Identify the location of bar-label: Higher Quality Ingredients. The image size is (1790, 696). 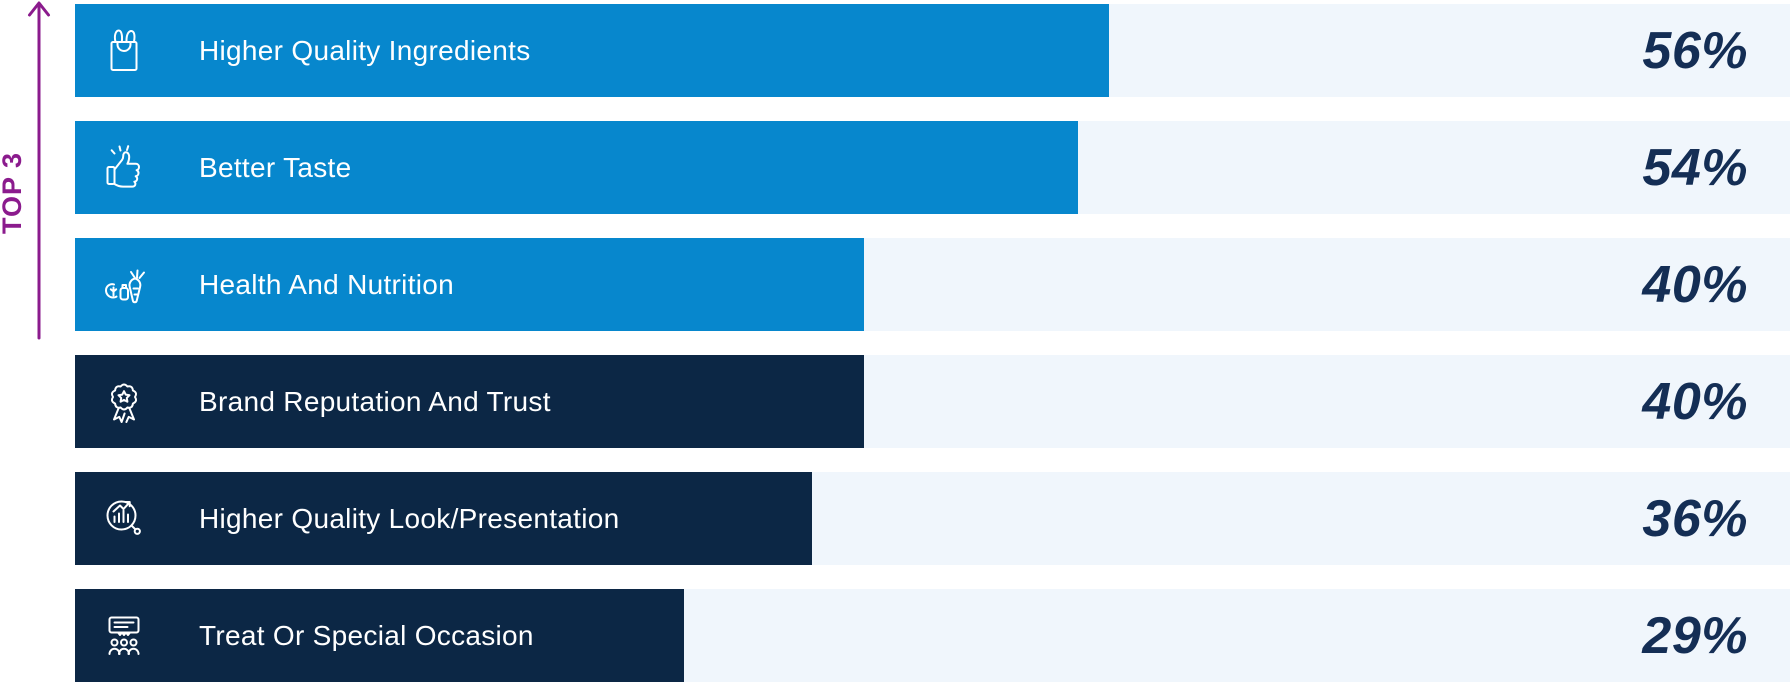
(365, 50).